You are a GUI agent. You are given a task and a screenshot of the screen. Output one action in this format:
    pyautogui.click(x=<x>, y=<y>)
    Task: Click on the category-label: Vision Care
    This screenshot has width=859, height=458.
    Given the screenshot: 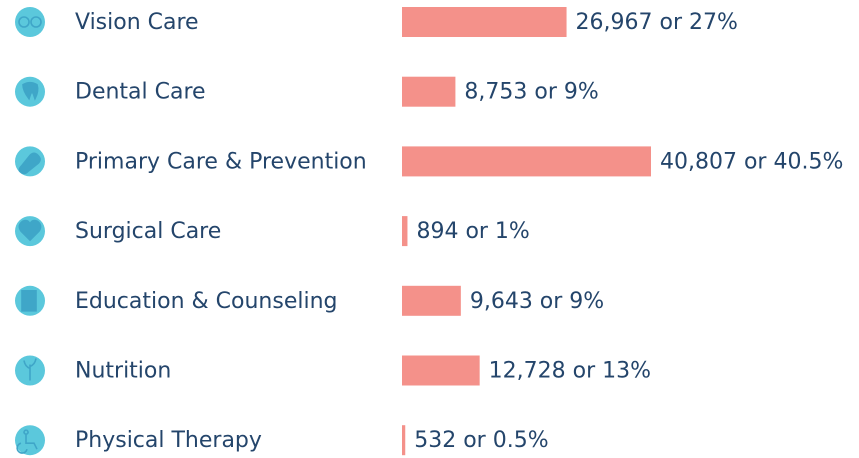 What is the action you would take?
    pyautogui.click(x=137, y=22)
    